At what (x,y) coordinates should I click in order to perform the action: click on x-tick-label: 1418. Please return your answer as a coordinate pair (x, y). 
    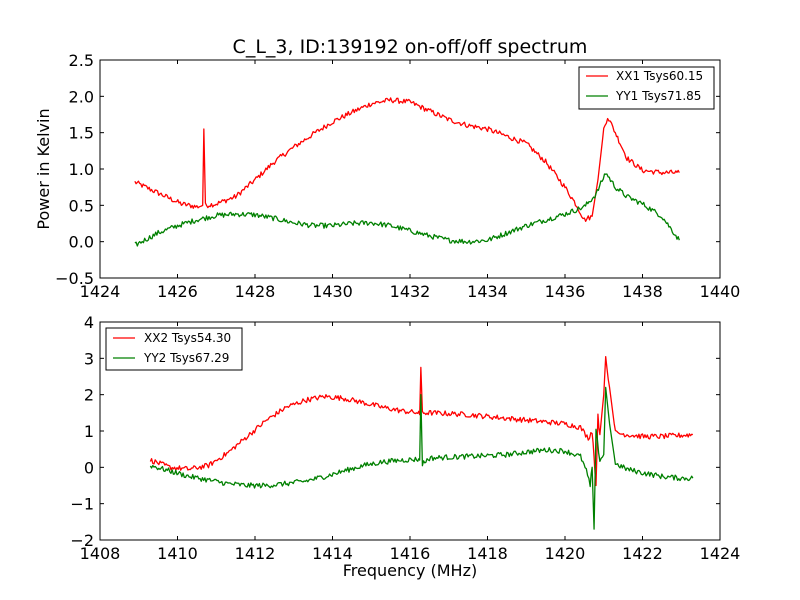
    Looking at the image, I should click on (487, 553).